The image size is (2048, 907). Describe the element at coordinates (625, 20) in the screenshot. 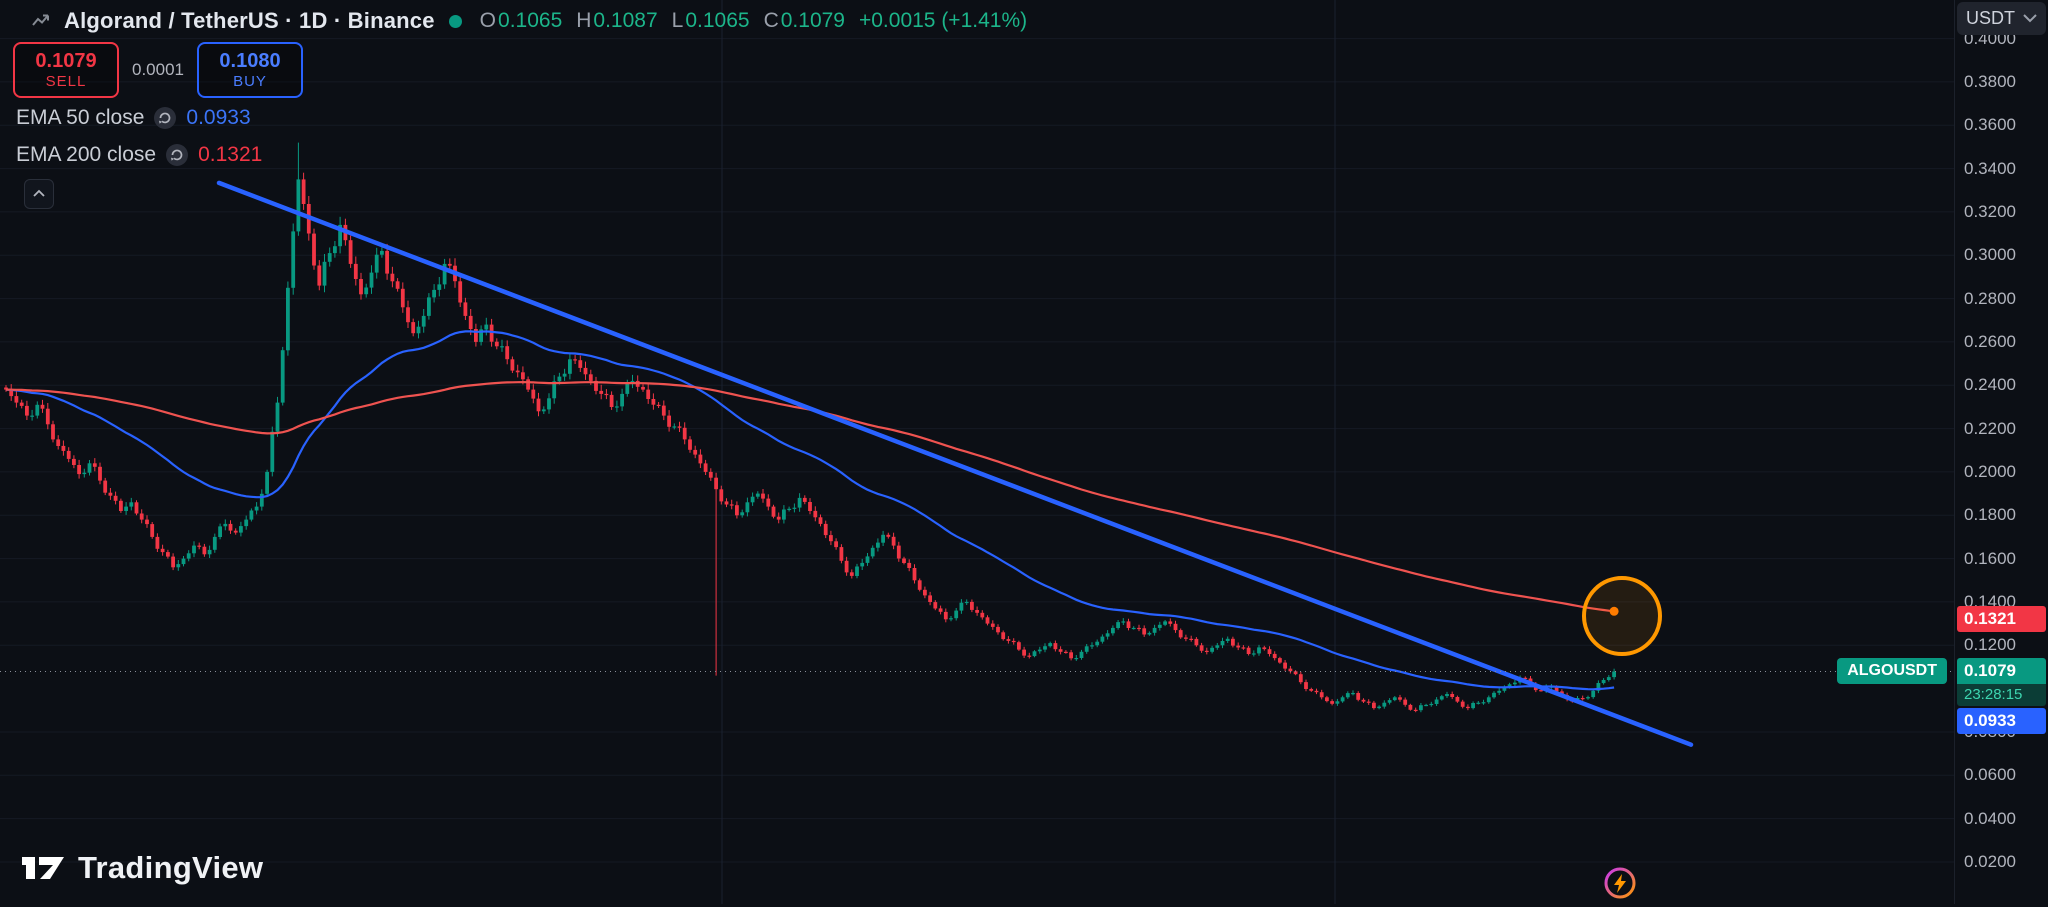

I see `high-value: 0.1087` at that location.